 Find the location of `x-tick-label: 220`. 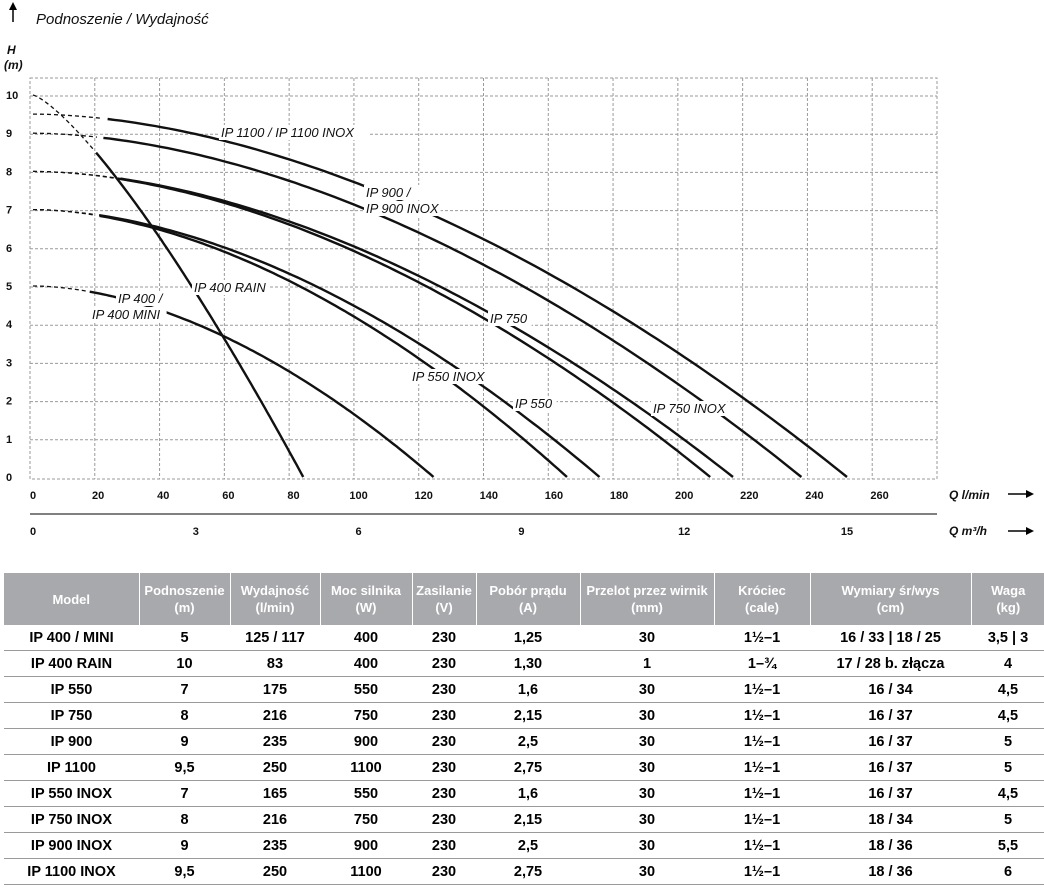

x-tick-label: 220 is located at coordinates (749, 496).